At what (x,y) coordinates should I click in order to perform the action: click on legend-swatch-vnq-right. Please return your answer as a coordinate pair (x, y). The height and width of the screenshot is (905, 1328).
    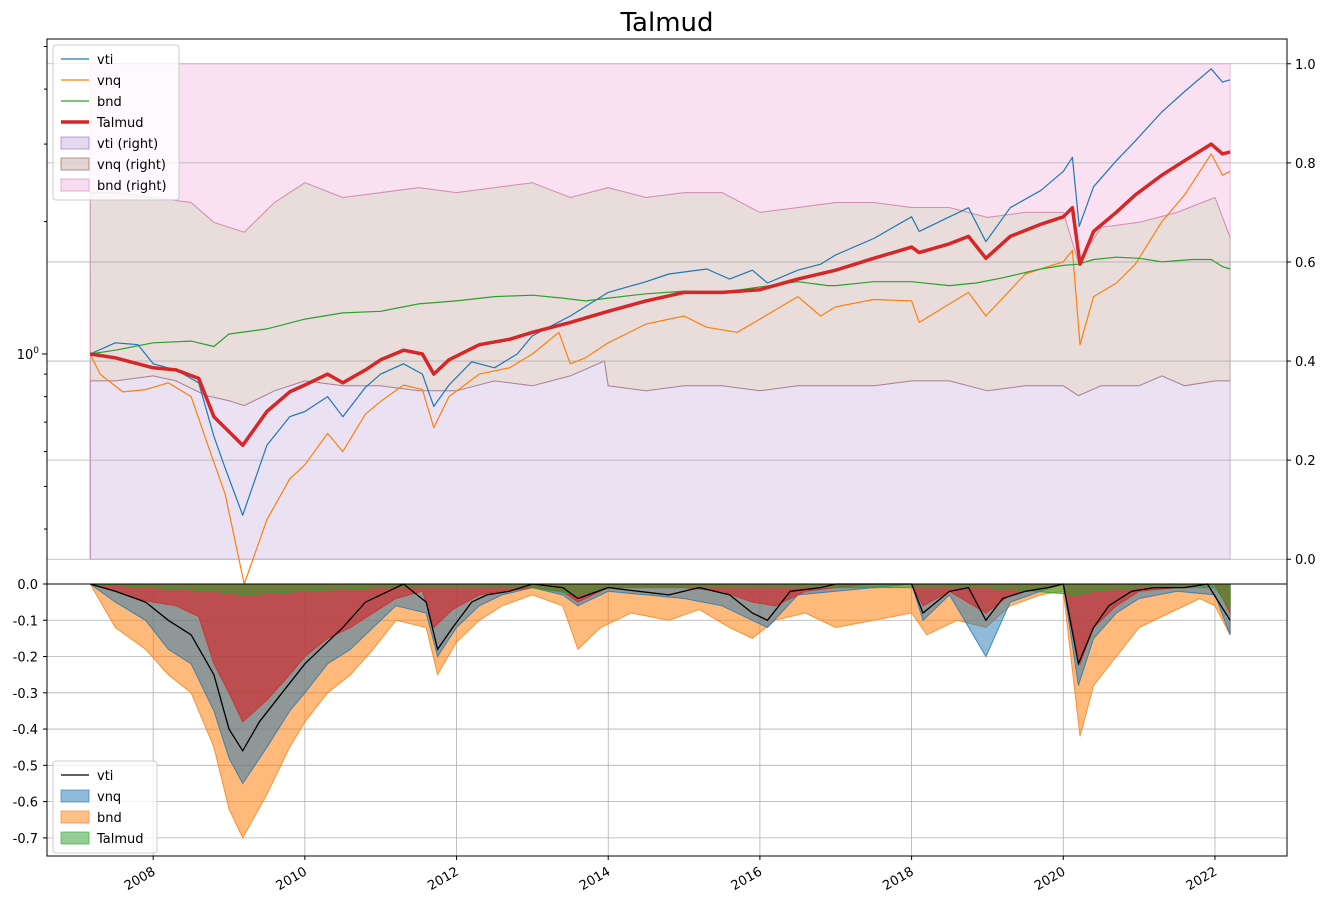
    Looking at the image, I should click on (75, 164).